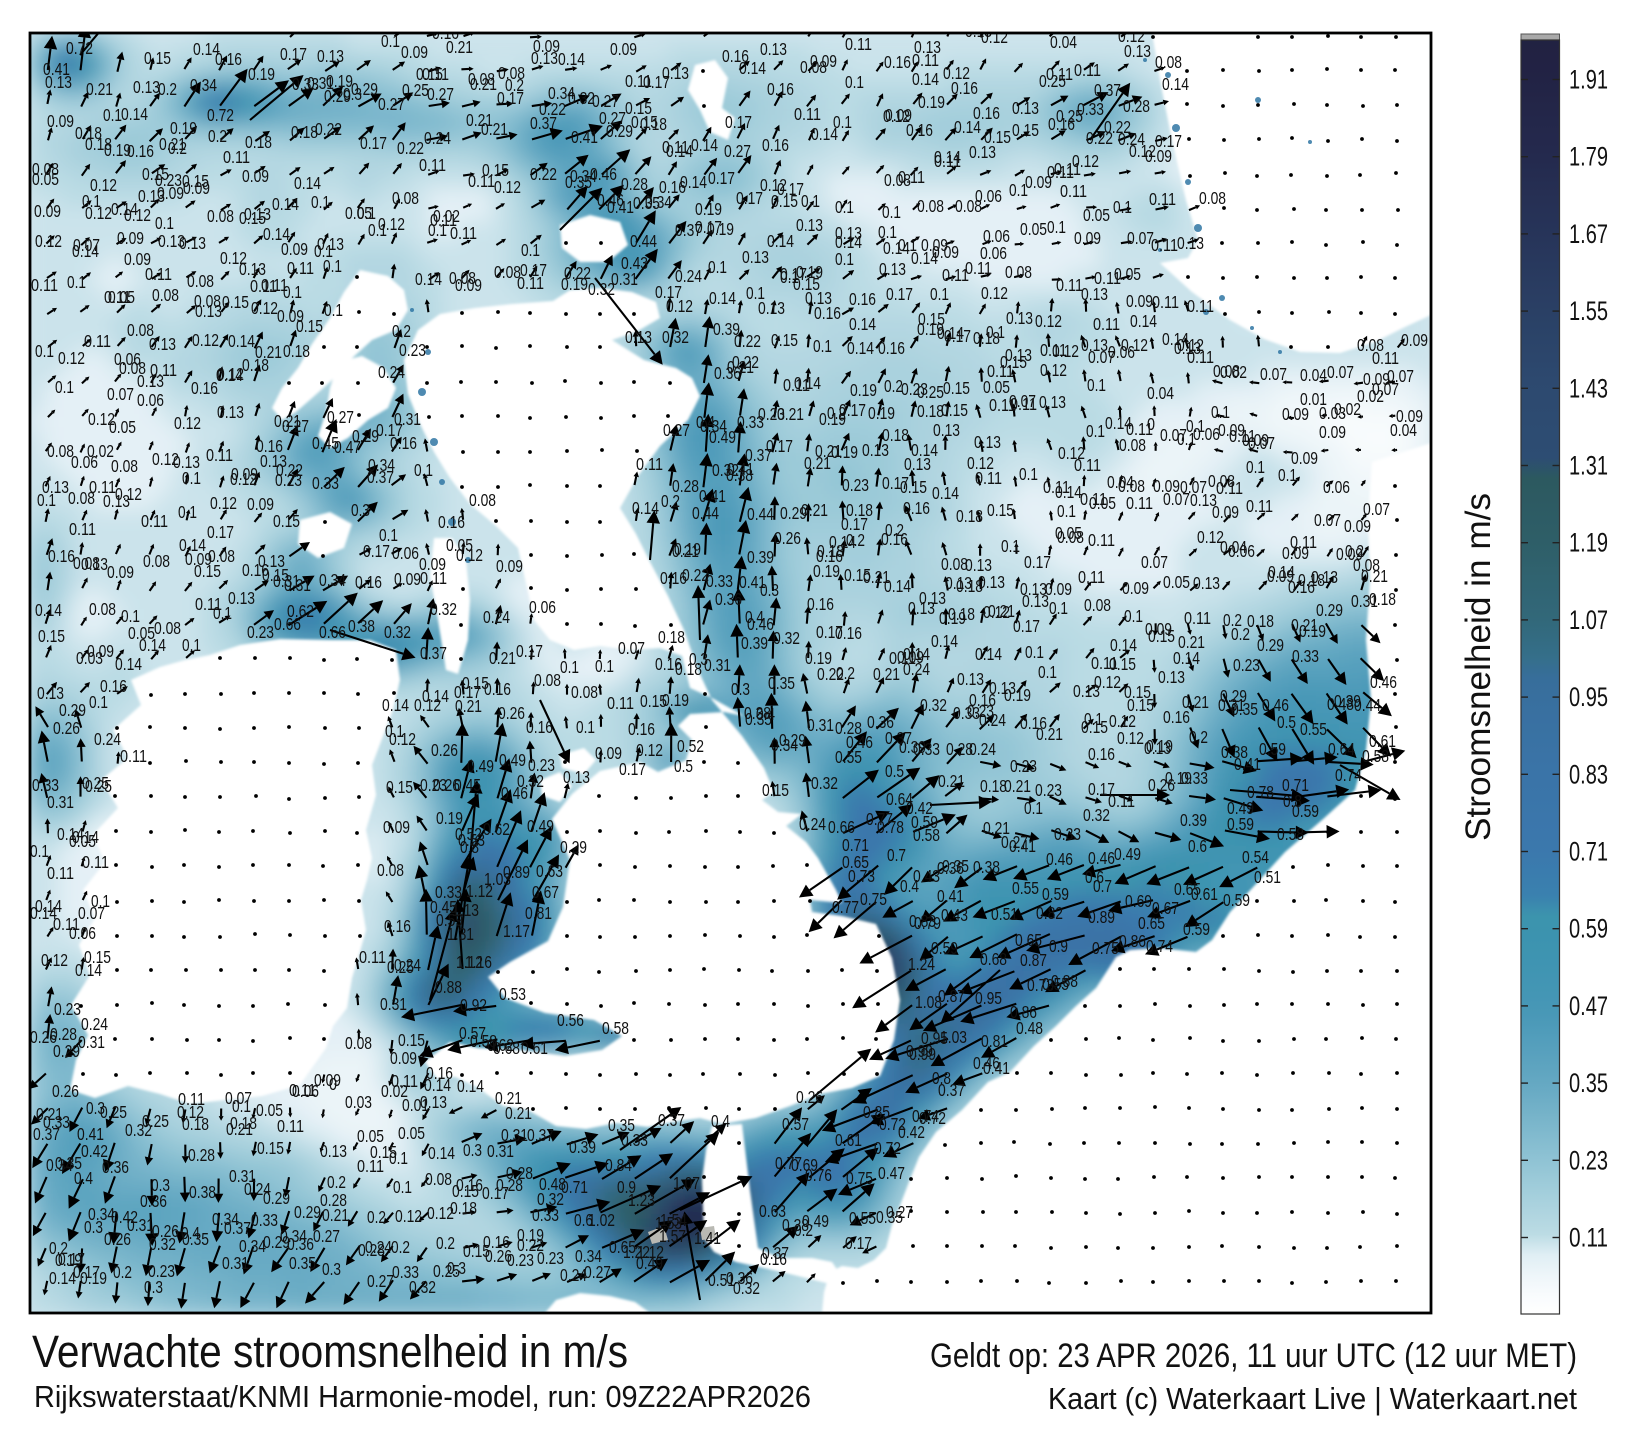 The width and height of the screenshot is (1650, 1455). What do you see at coordinates (91, 1042) in the screenshot?
I see `svg-text: 0.31` at bounding box center [91, 1042].